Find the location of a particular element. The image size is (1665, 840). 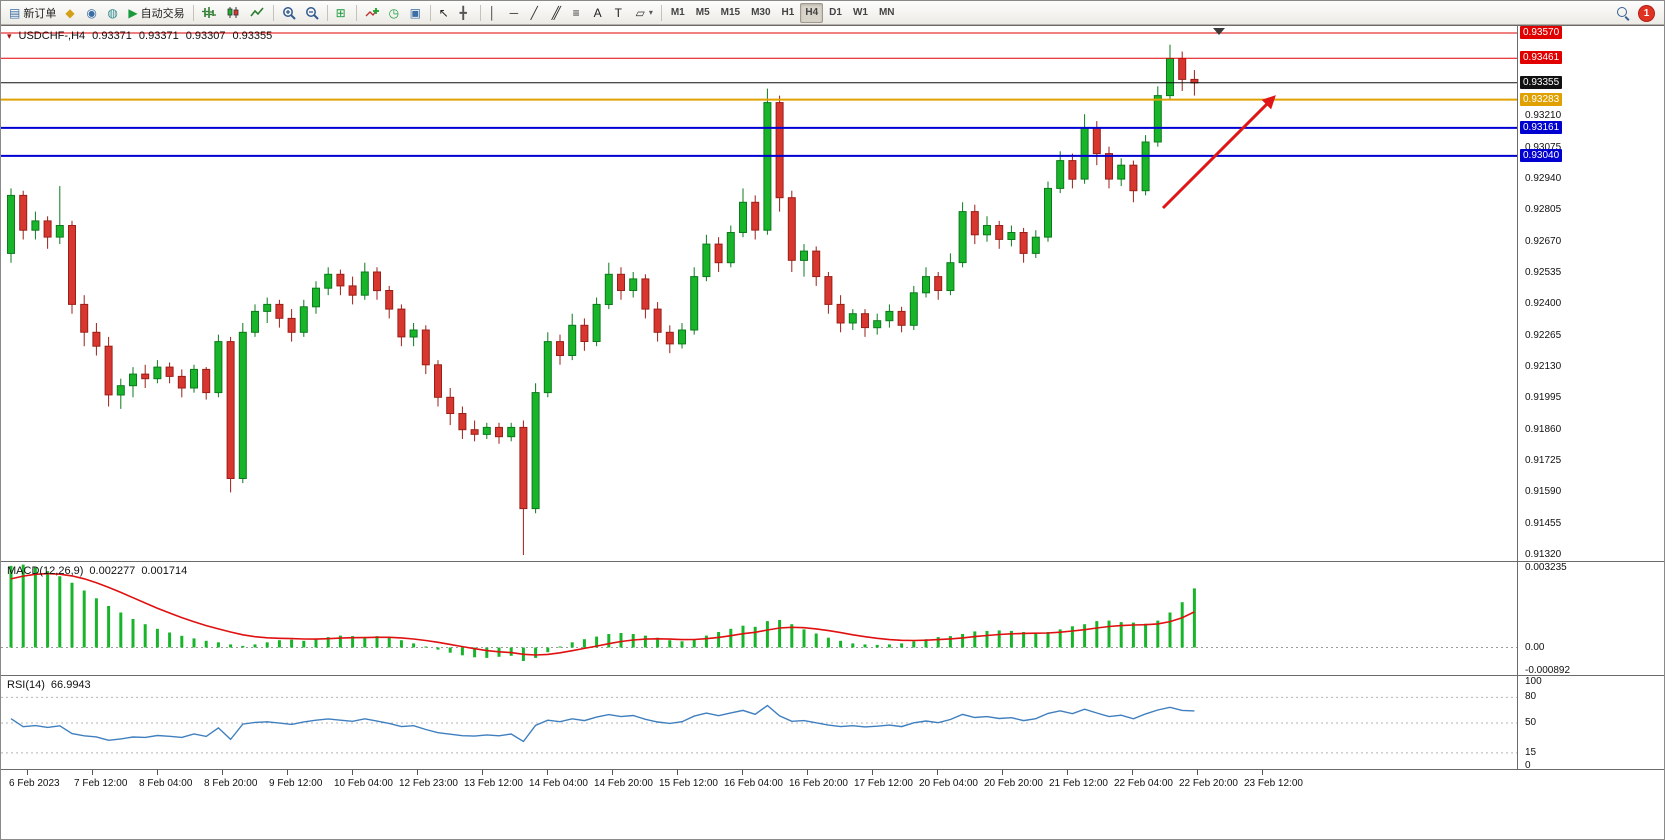

candlestick-chart-button is located at coordinates (233, 13).